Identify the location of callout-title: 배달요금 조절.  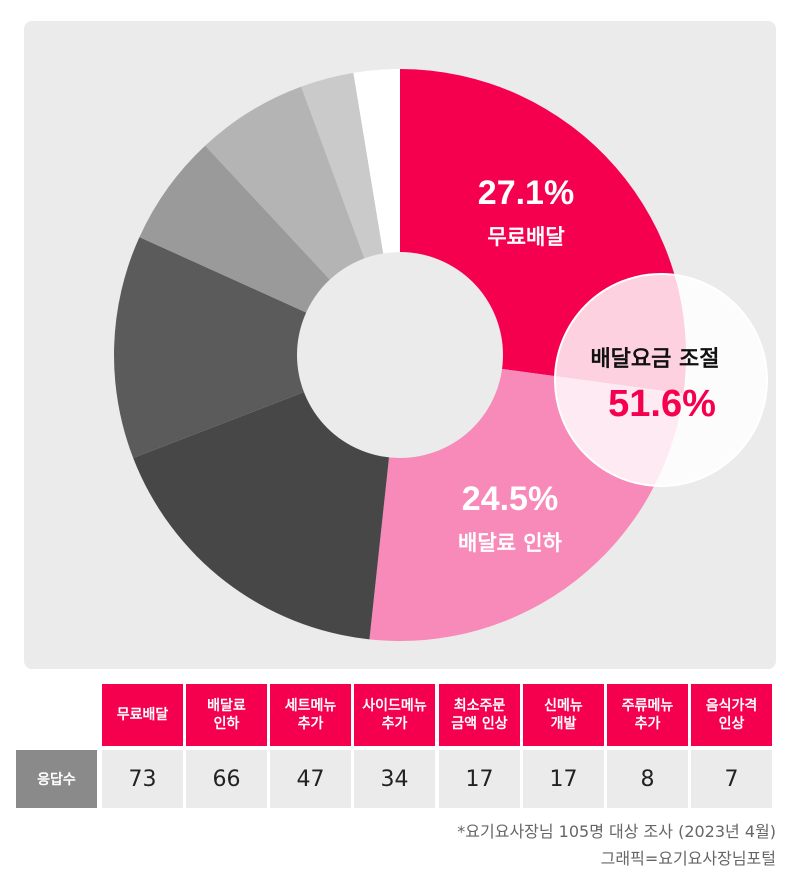
(654, 359).